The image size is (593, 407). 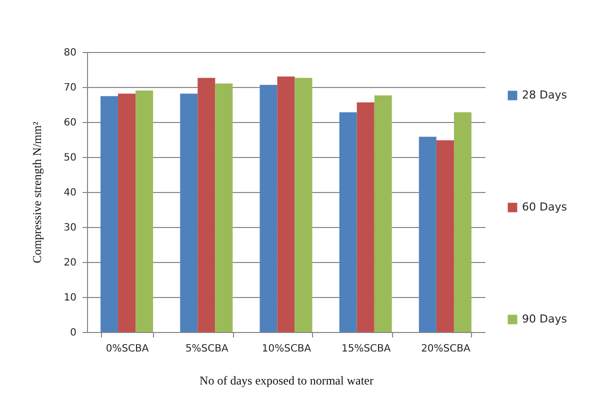 I want to click on y-tick-label: 80, so click(x=70, y=53).